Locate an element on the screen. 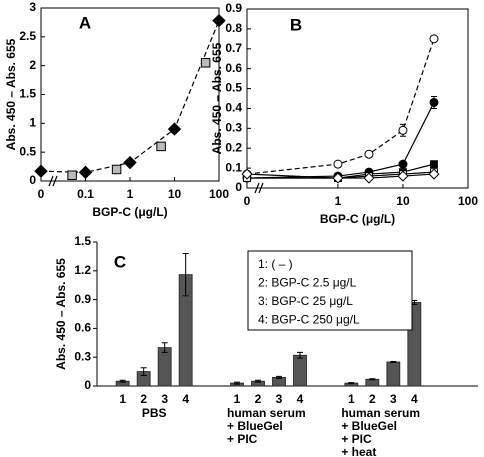  y-tick-label: 1 is located at coordinates (32, 123).